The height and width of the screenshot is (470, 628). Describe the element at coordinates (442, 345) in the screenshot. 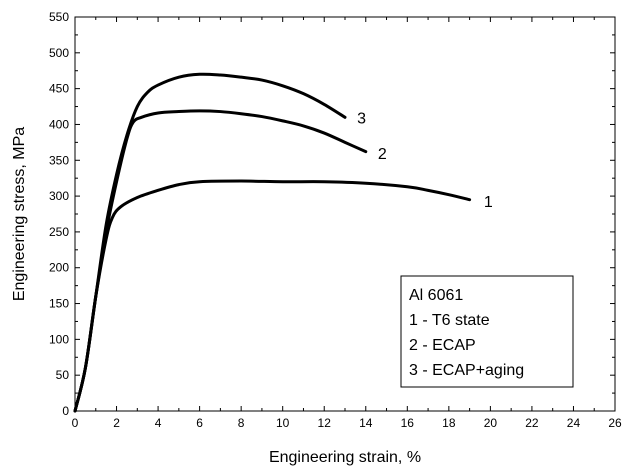

I see `legend-line-3: 2 - ECAP` at that location.